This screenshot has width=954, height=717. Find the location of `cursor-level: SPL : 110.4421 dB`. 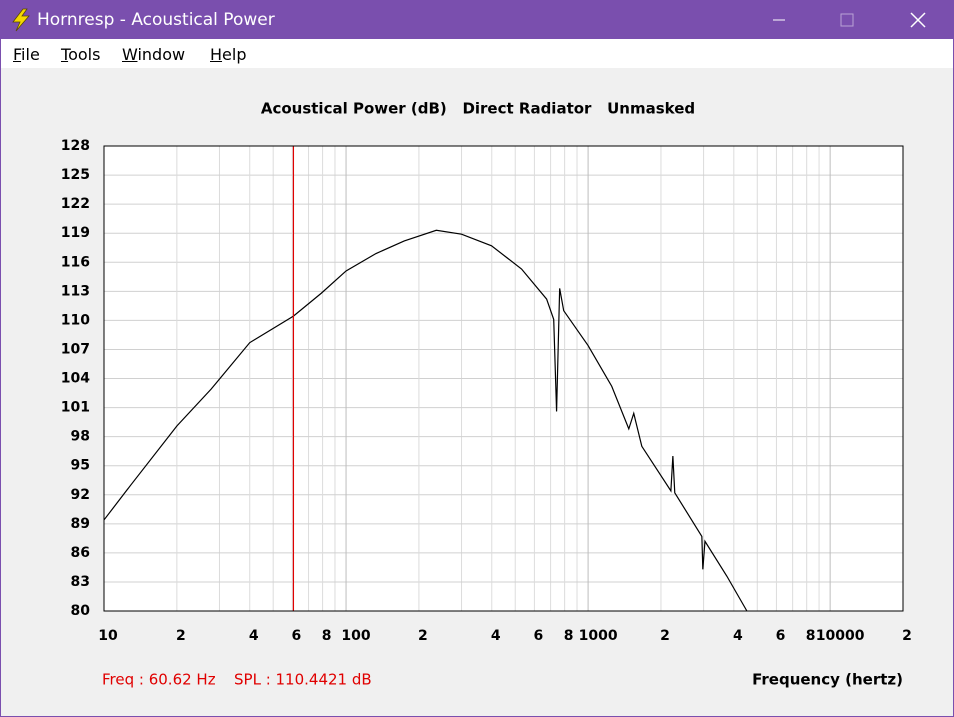

cursor-level: SPL : 110.4421 dB is located at coordinates (303, 680).